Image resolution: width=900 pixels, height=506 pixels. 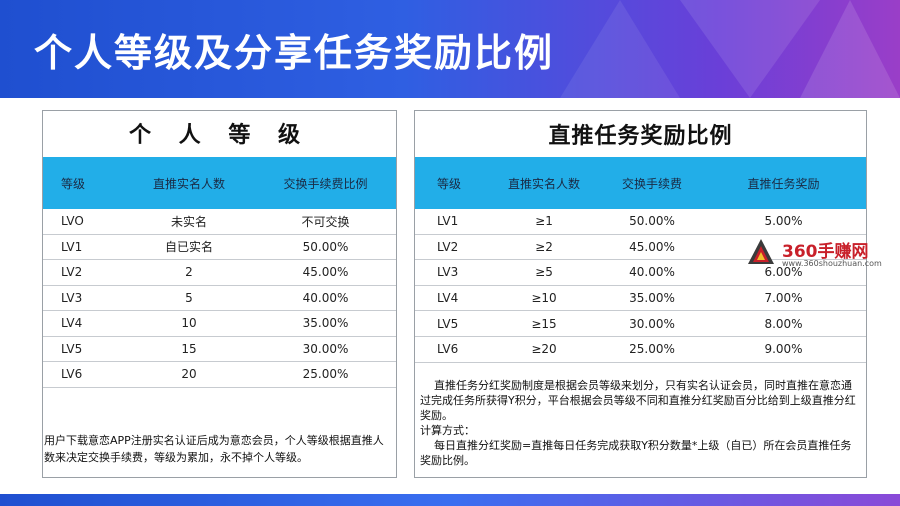 What do you see at coordinates (640, 136) in the screenshot?
I see `referral-reward-title: 直推任务奖励比例` at bounding box center [640, 136].